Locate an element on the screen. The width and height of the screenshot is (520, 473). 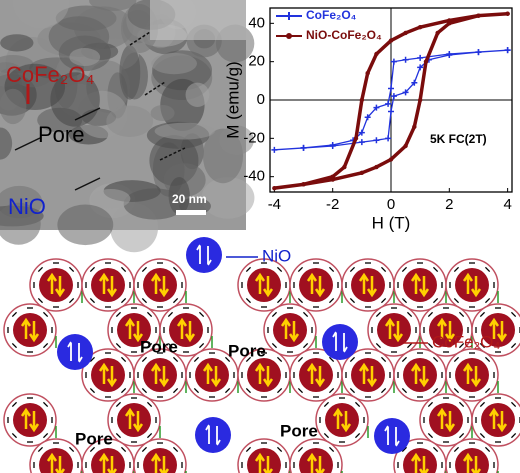
tem-label: CoFe₂O₄ is located at coordinates (50, 74).